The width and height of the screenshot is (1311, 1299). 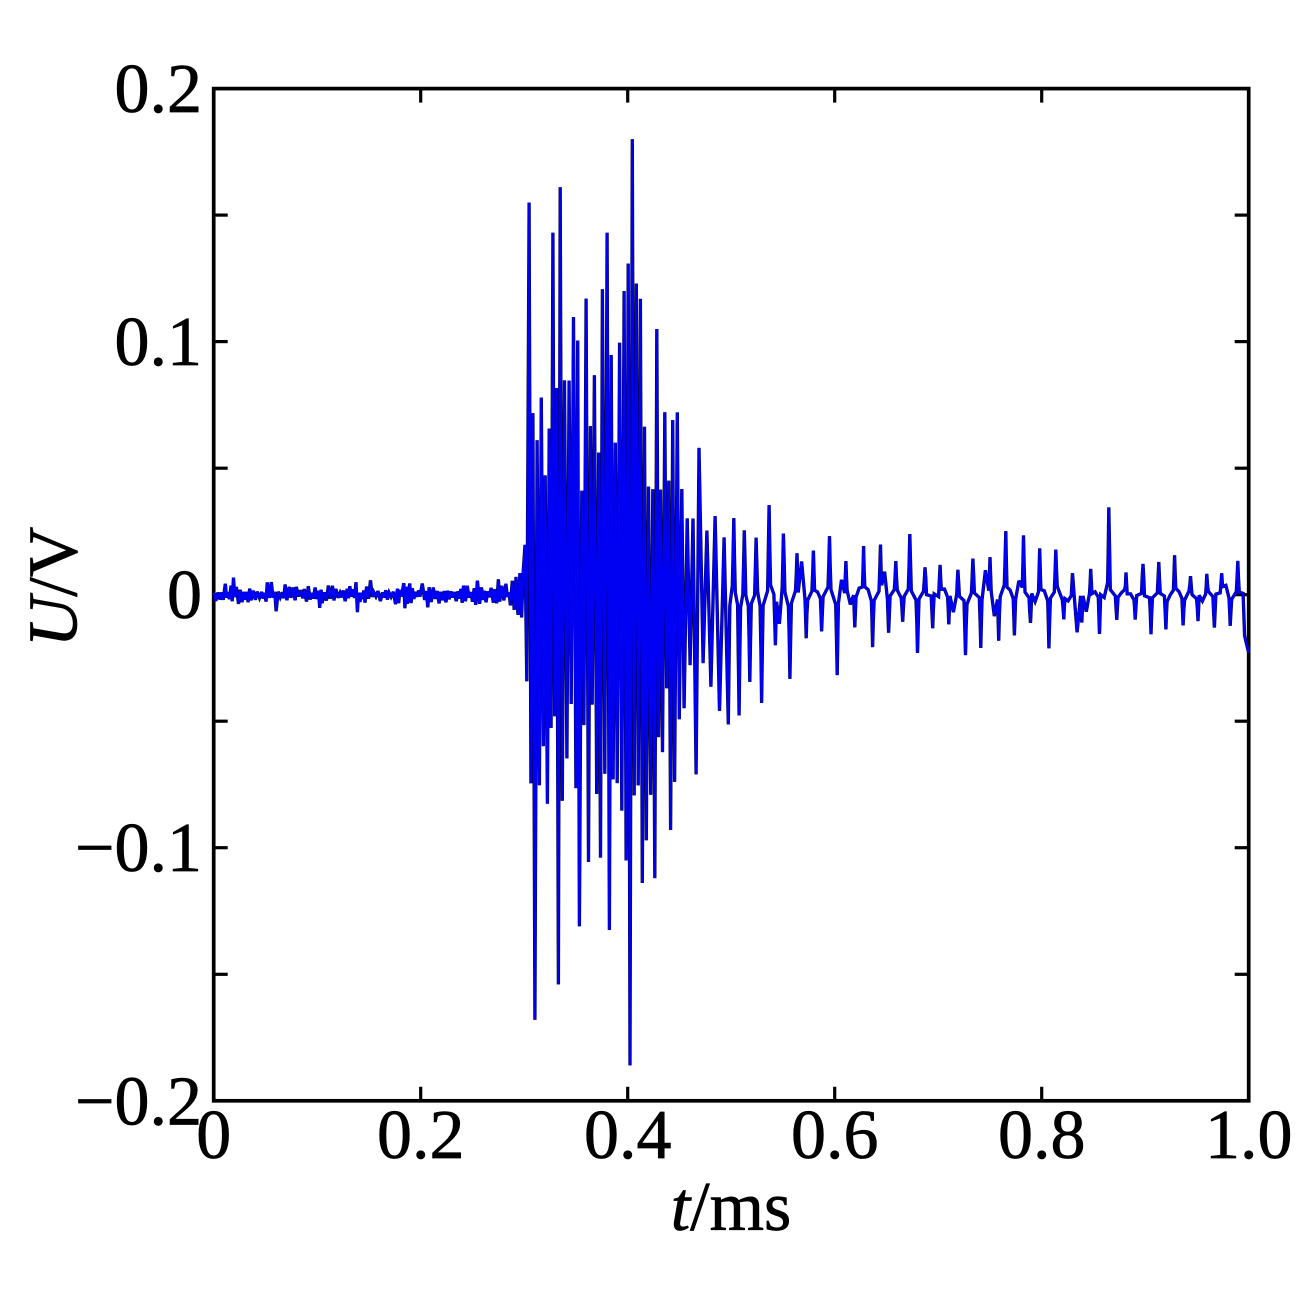 I want to click on svg-text: U/V, so click(x=54, y=587).